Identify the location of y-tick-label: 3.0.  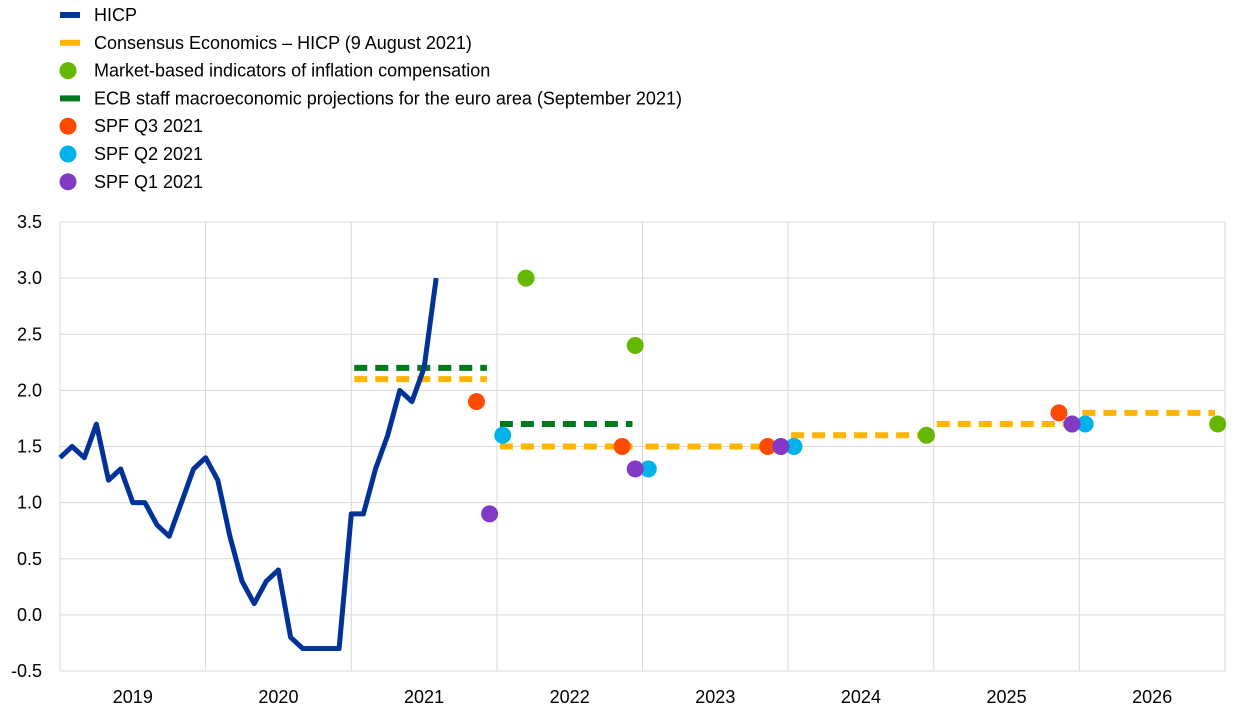
(29, 278).